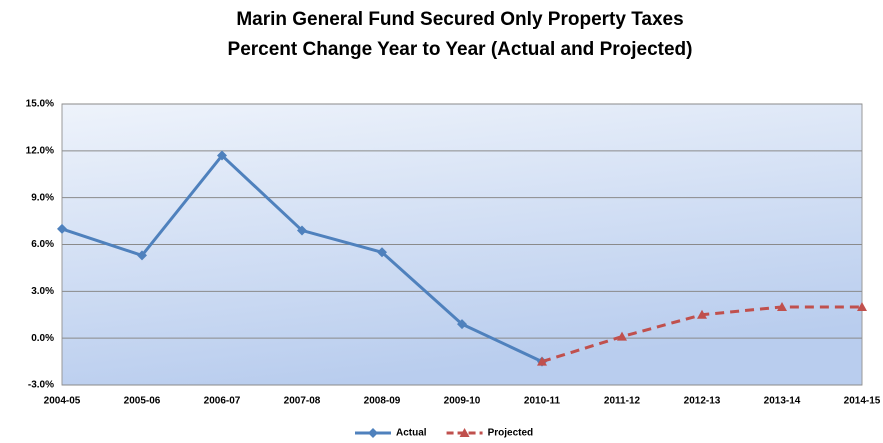  I want to click on x-tick-label: 2013-14, so click(782, 401).